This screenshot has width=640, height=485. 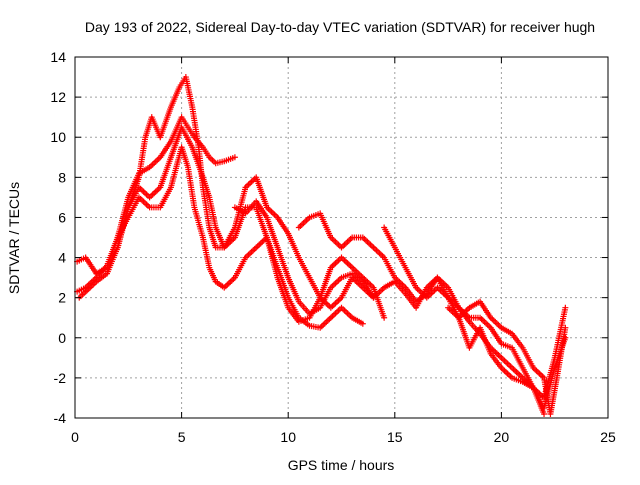 I want to click on x-tick-label: 25, so click(x=608, y=437).